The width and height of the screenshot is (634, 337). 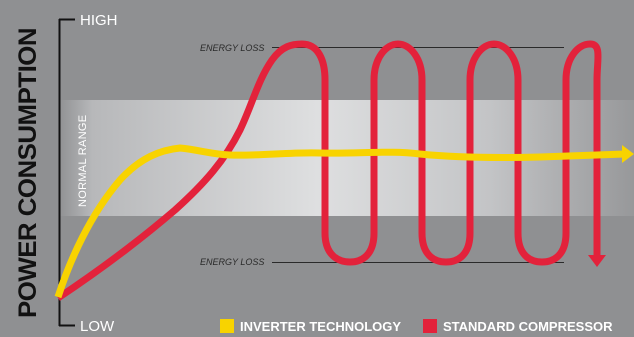 What do you see at coordinates (232, 262) in the screenshot?
I see `energy-loss-bottom-label: ENERGY LOSS` at bounding box center [232, 262].